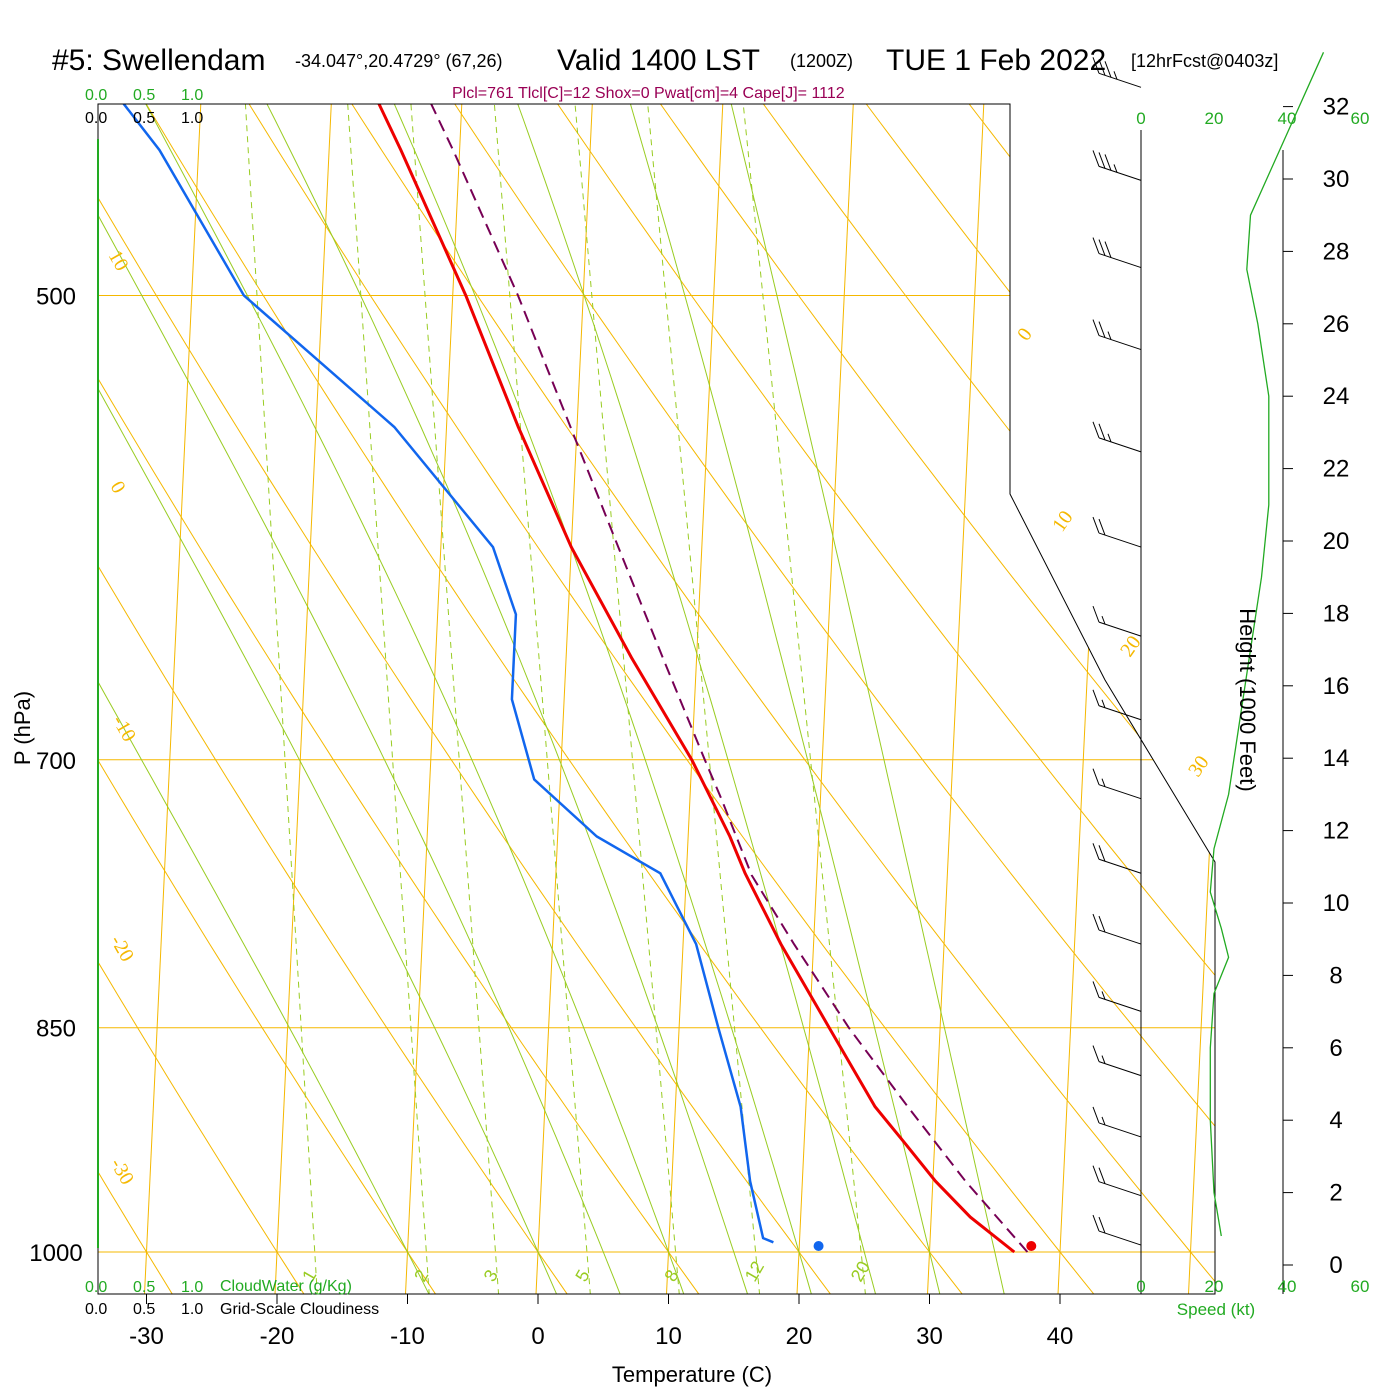  What do you see at coordinates (1335, 1265) in the screenshot?
I see `height-tick-label: 0` at bounding box center [1335, 1265].